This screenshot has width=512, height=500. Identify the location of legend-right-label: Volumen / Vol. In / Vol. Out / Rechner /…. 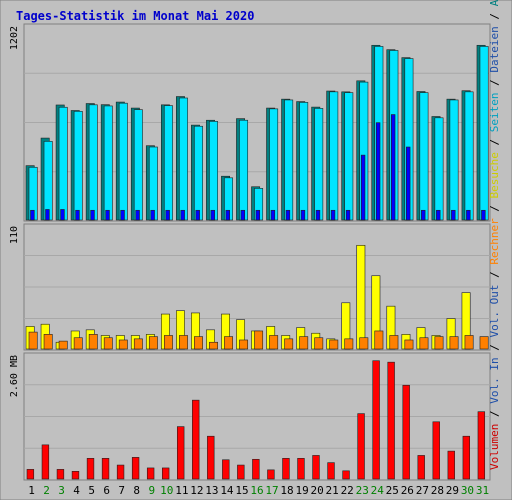
(494, 235).